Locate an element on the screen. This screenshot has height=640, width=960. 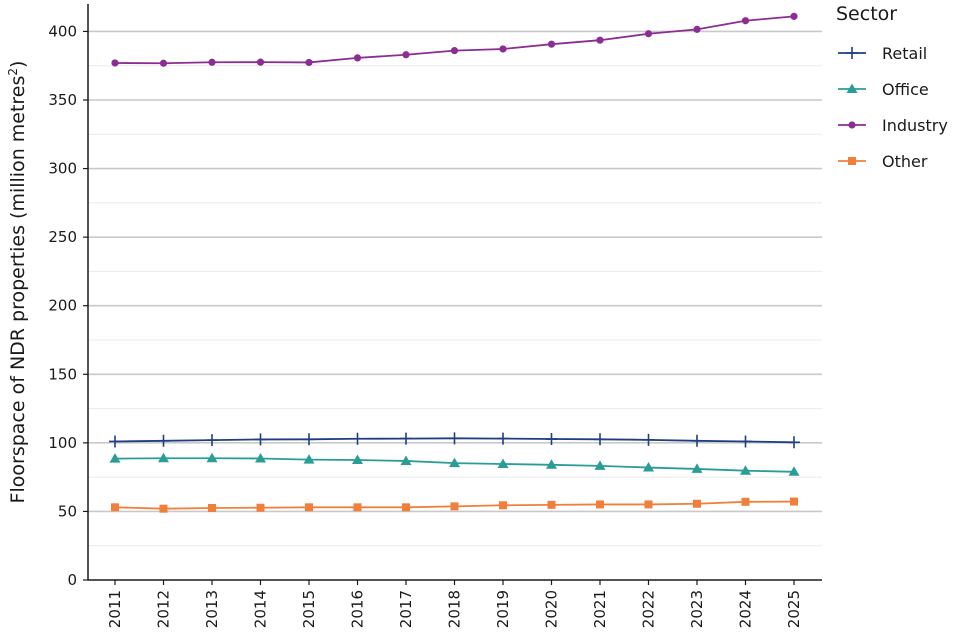
x-tick-label: 2019 is located at coordinates (503, 609).